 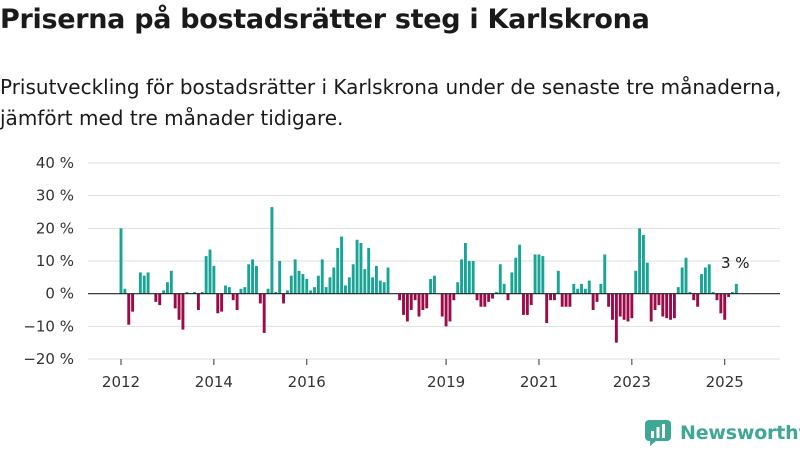 What do you see at coordinates (55, 196) in the screenshot?
I see `y-tick-label: 30 %` at bounding box center [55, 196].